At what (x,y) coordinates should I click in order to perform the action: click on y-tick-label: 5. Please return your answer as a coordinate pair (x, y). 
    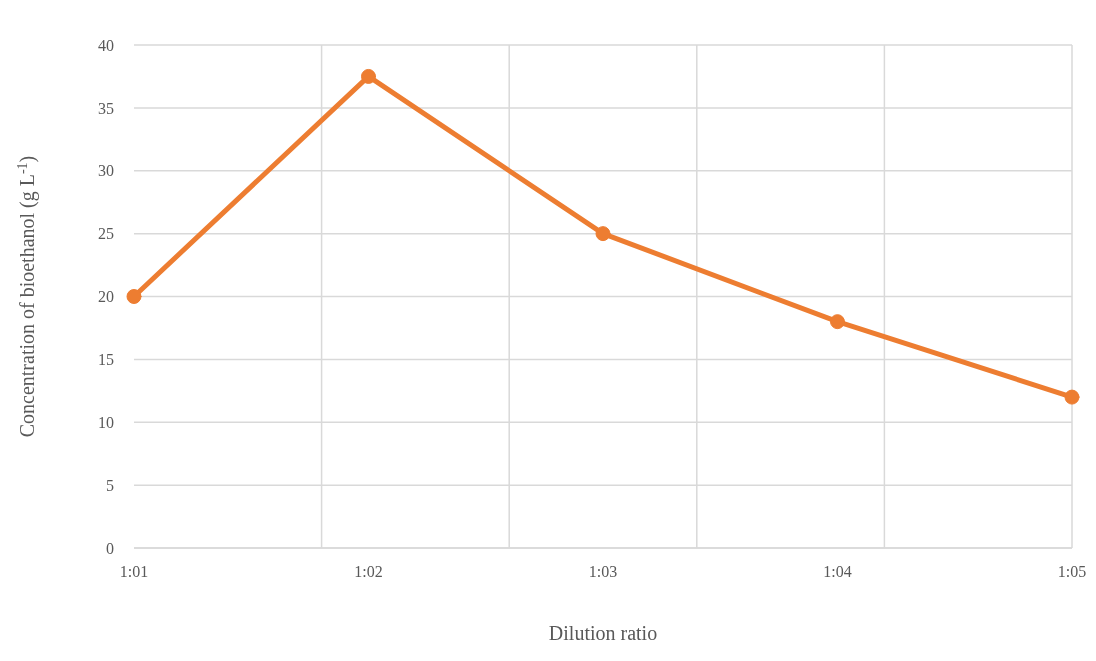
    Looking at the image, I should click on (110, 485).